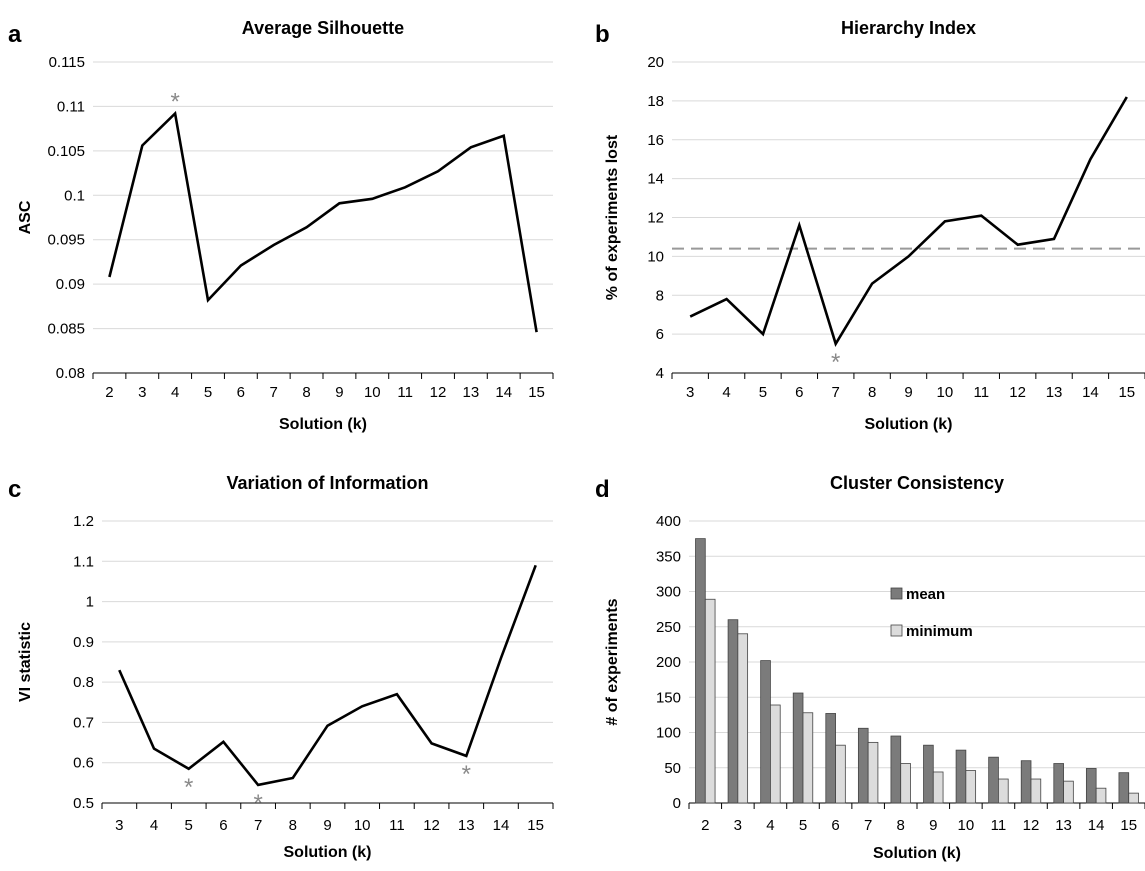 The width and height of the screenshot is (1145, 871). I want to click on x-tick-label: 8, so click(293, 825).